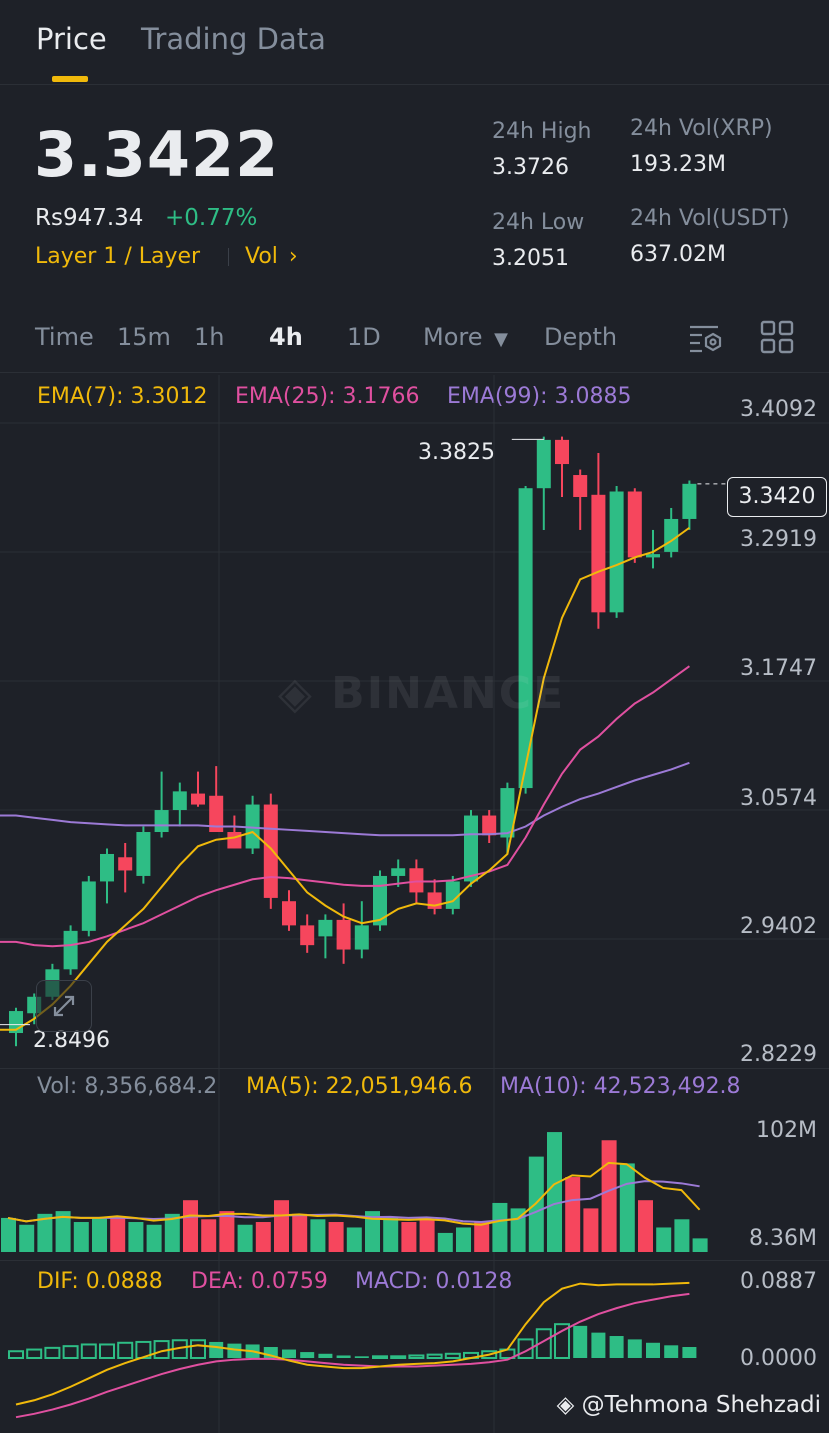 The image size is (829, 1433). Describe the element at coordinates (777, 497) in the screenshot. I see `current-price-tag: 3.3420` at that location.